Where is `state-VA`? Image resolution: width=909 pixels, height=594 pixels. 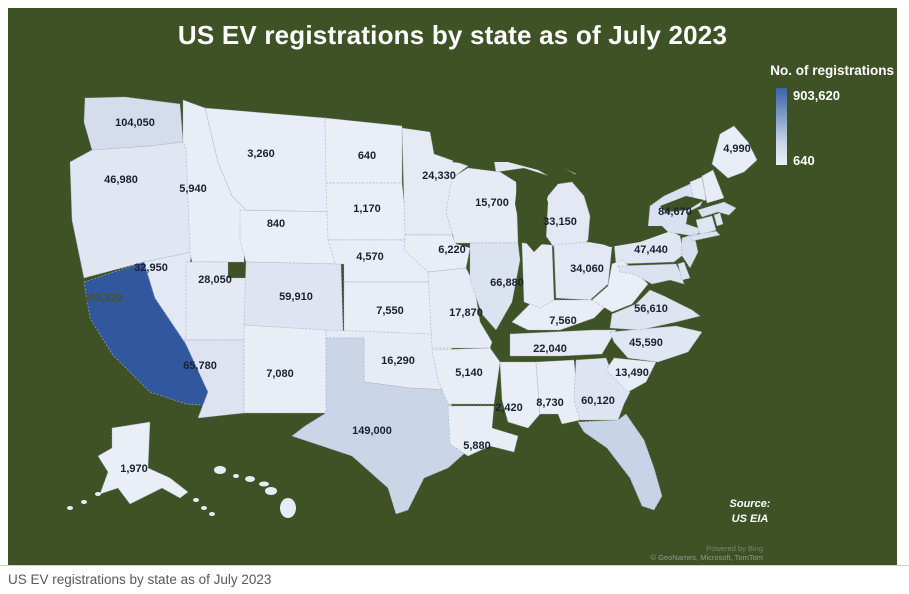
state-VA is located at coordinates (655, 310).